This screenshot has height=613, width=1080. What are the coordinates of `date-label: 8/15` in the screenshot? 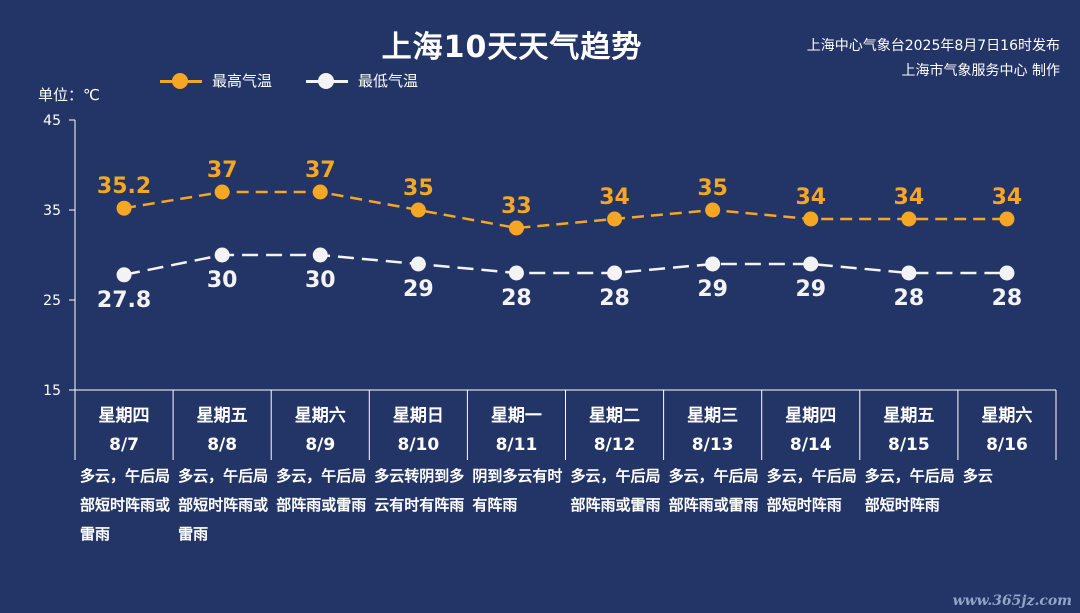 It's located at (909, 445).